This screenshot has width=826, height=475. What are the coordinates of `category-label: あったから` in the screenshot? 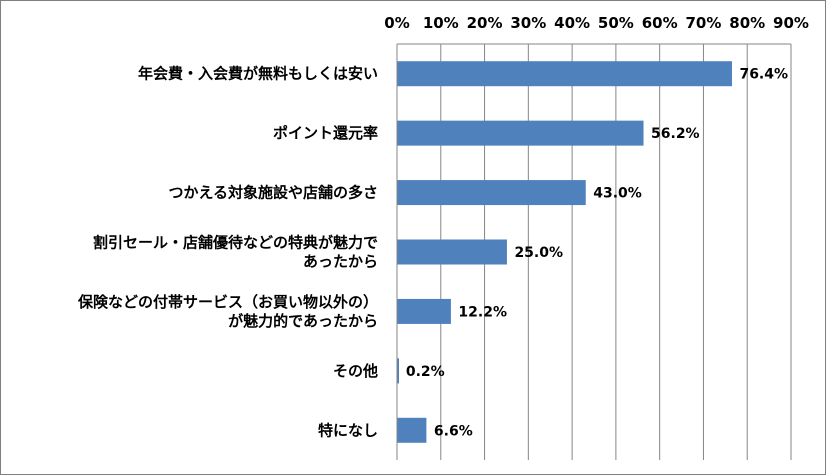 It's located at (340, 262).